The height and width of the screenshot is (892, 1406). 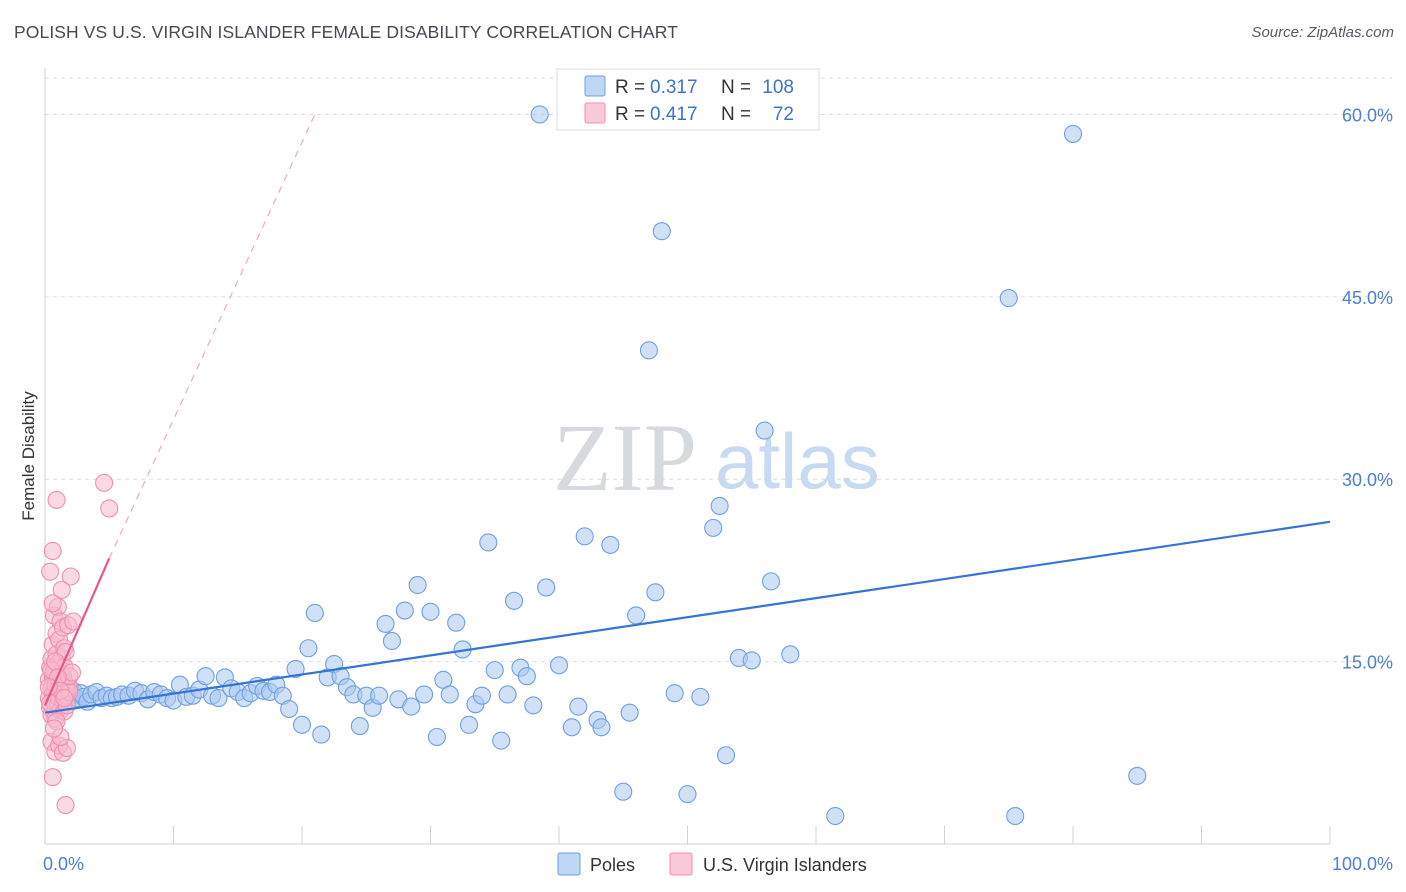 What do you see at coordinates (785, 865) in the screenshot?
I see `bottom-legend-label-usvi: U.S. Virgin Islanders` at bounding box center [785, 865].